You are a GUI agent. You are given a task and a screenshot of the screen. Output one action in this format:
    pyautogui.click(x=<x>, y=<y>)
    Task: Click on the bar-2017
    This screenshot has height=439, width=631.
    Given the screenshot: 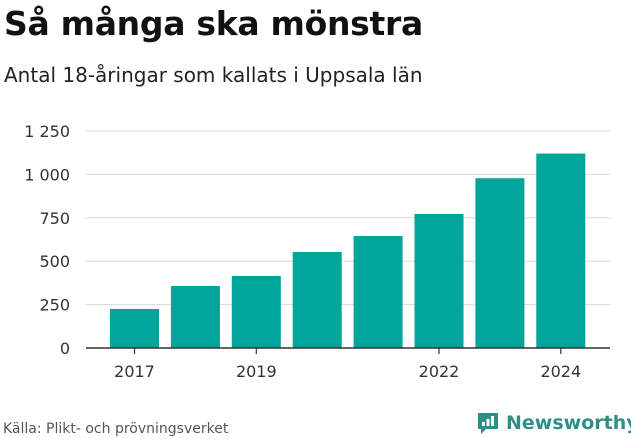 What is the action you would take?
    pyautogui.click(x=134, y=328)
    